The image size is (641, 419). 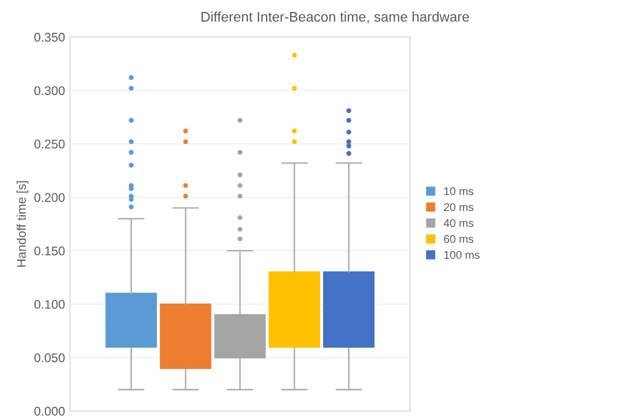 What do you see at coordinates (49, 144) in the screenshot?
I see `y-tick-label: 0.250` at bounding box center [49, 144].